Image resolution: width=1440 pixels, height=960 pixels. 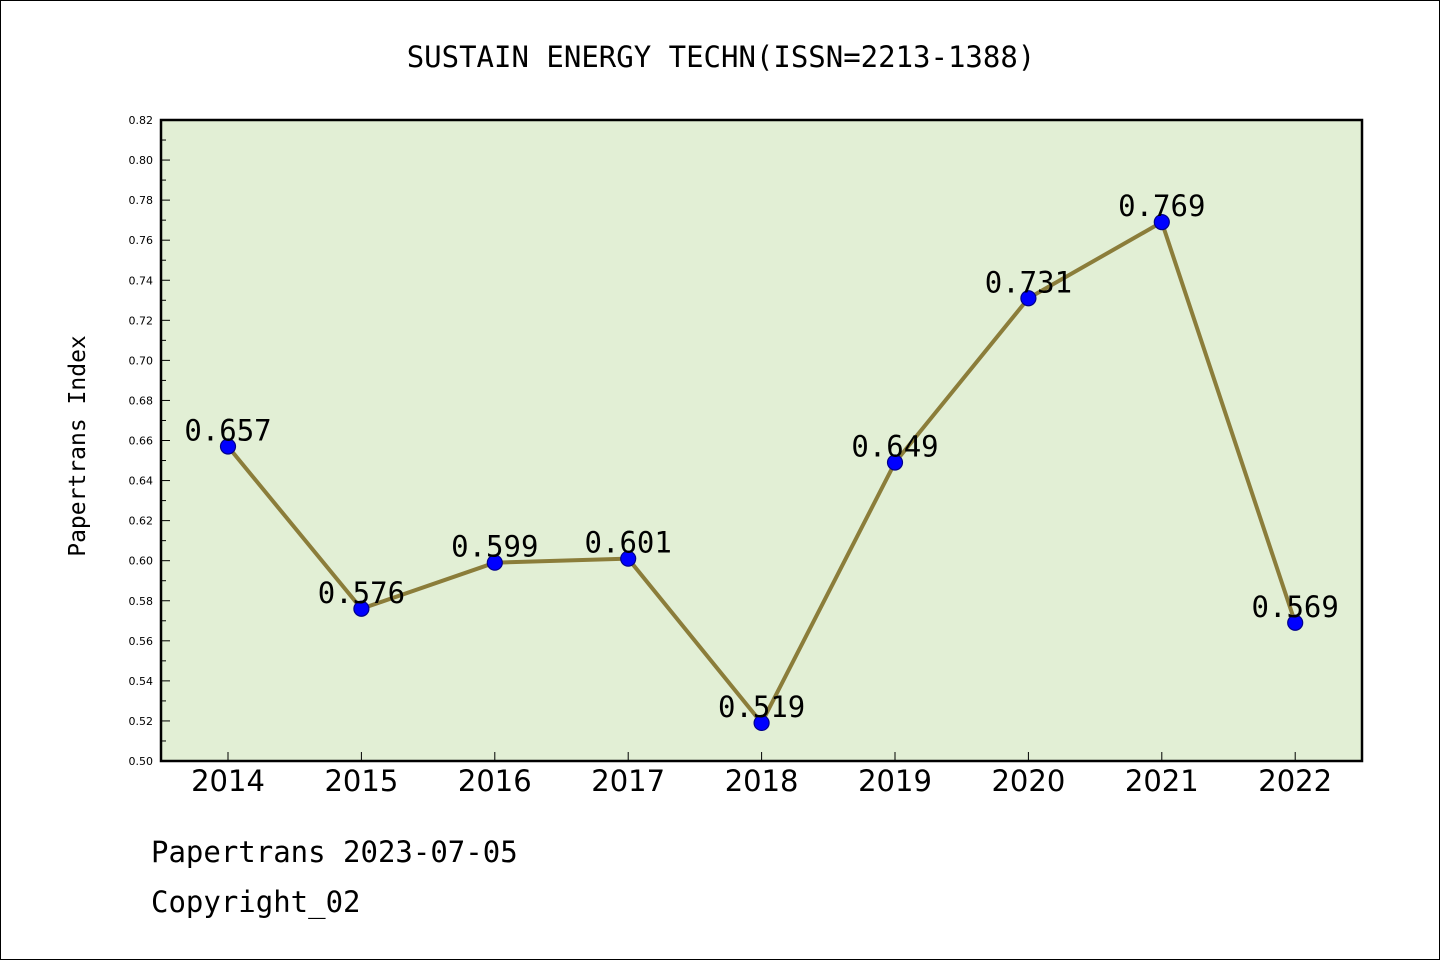 I want to click on x-tick-label: 2019, so click(x=895, y=781).